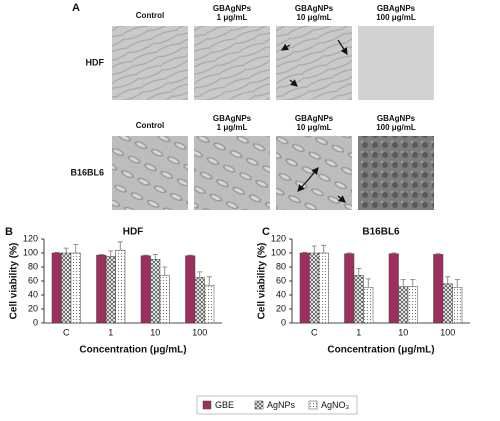 The width and height of the screenshot is (500, 421). What do you see at coordinates (281, 405) in the screenshot?
I see `legend-label: AgNPs` at bounding box center [281, 405].